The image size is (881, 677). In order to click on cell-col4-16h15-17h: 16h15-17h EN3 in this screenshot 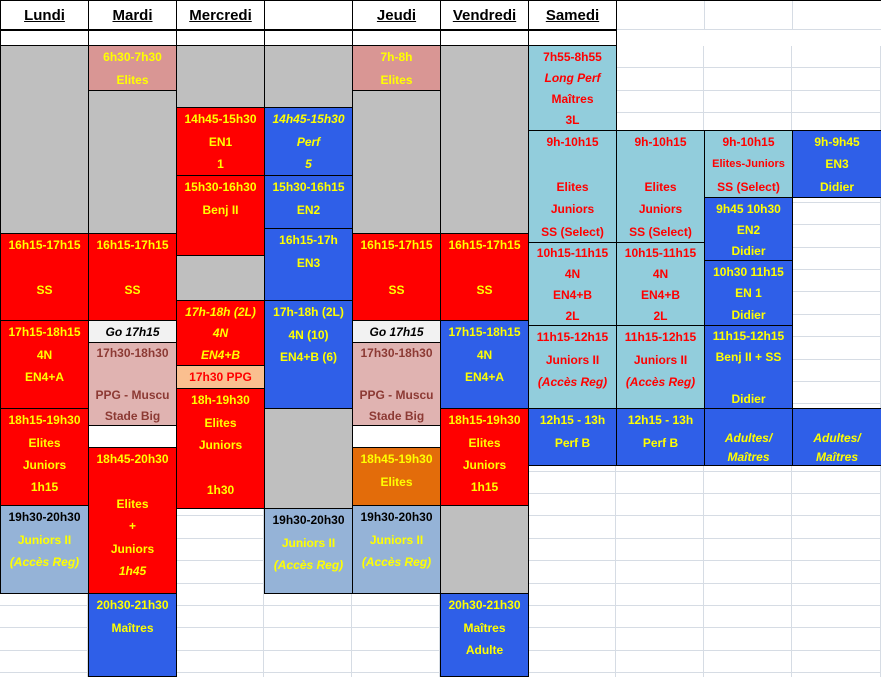, I will do `click(308, 264)`.